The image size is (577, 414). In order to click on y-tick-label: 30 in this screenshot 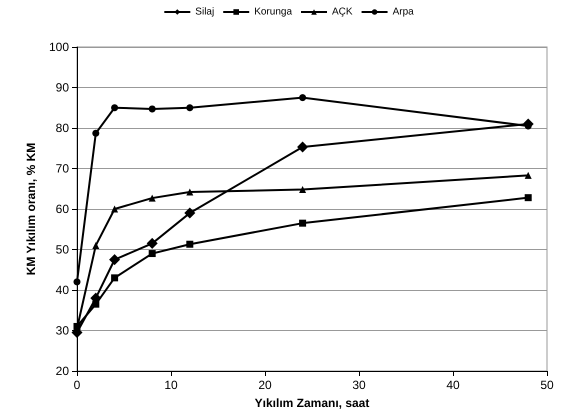, I will do `click(63, 331)`.